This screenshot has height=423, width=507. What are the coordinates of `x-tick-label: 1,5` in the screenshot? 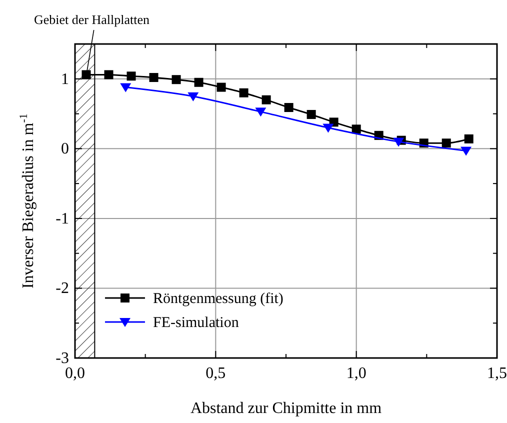 It's located at (497, 373).